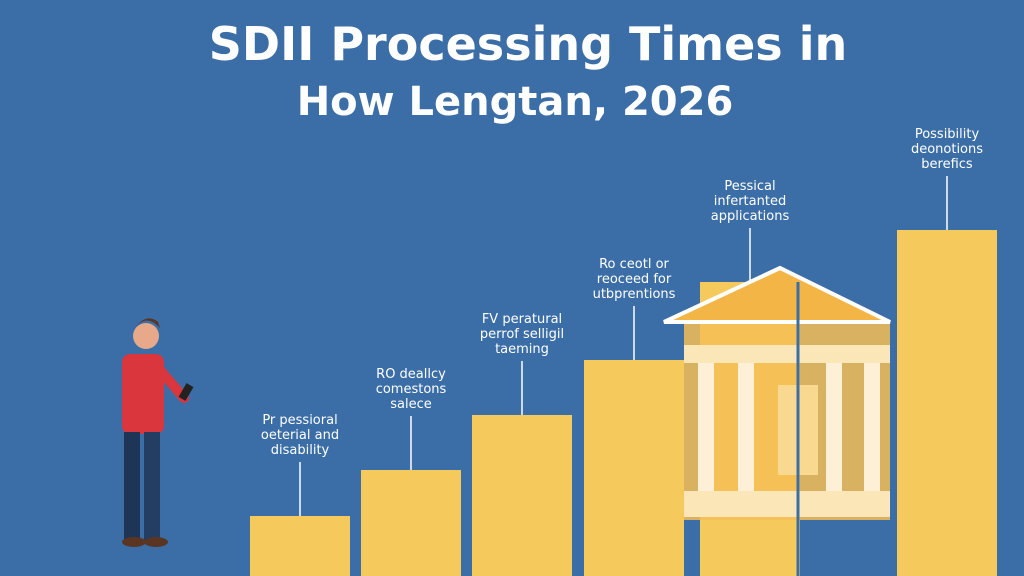  I want to click on category-label: Pr pessioral, so click(299, 420).